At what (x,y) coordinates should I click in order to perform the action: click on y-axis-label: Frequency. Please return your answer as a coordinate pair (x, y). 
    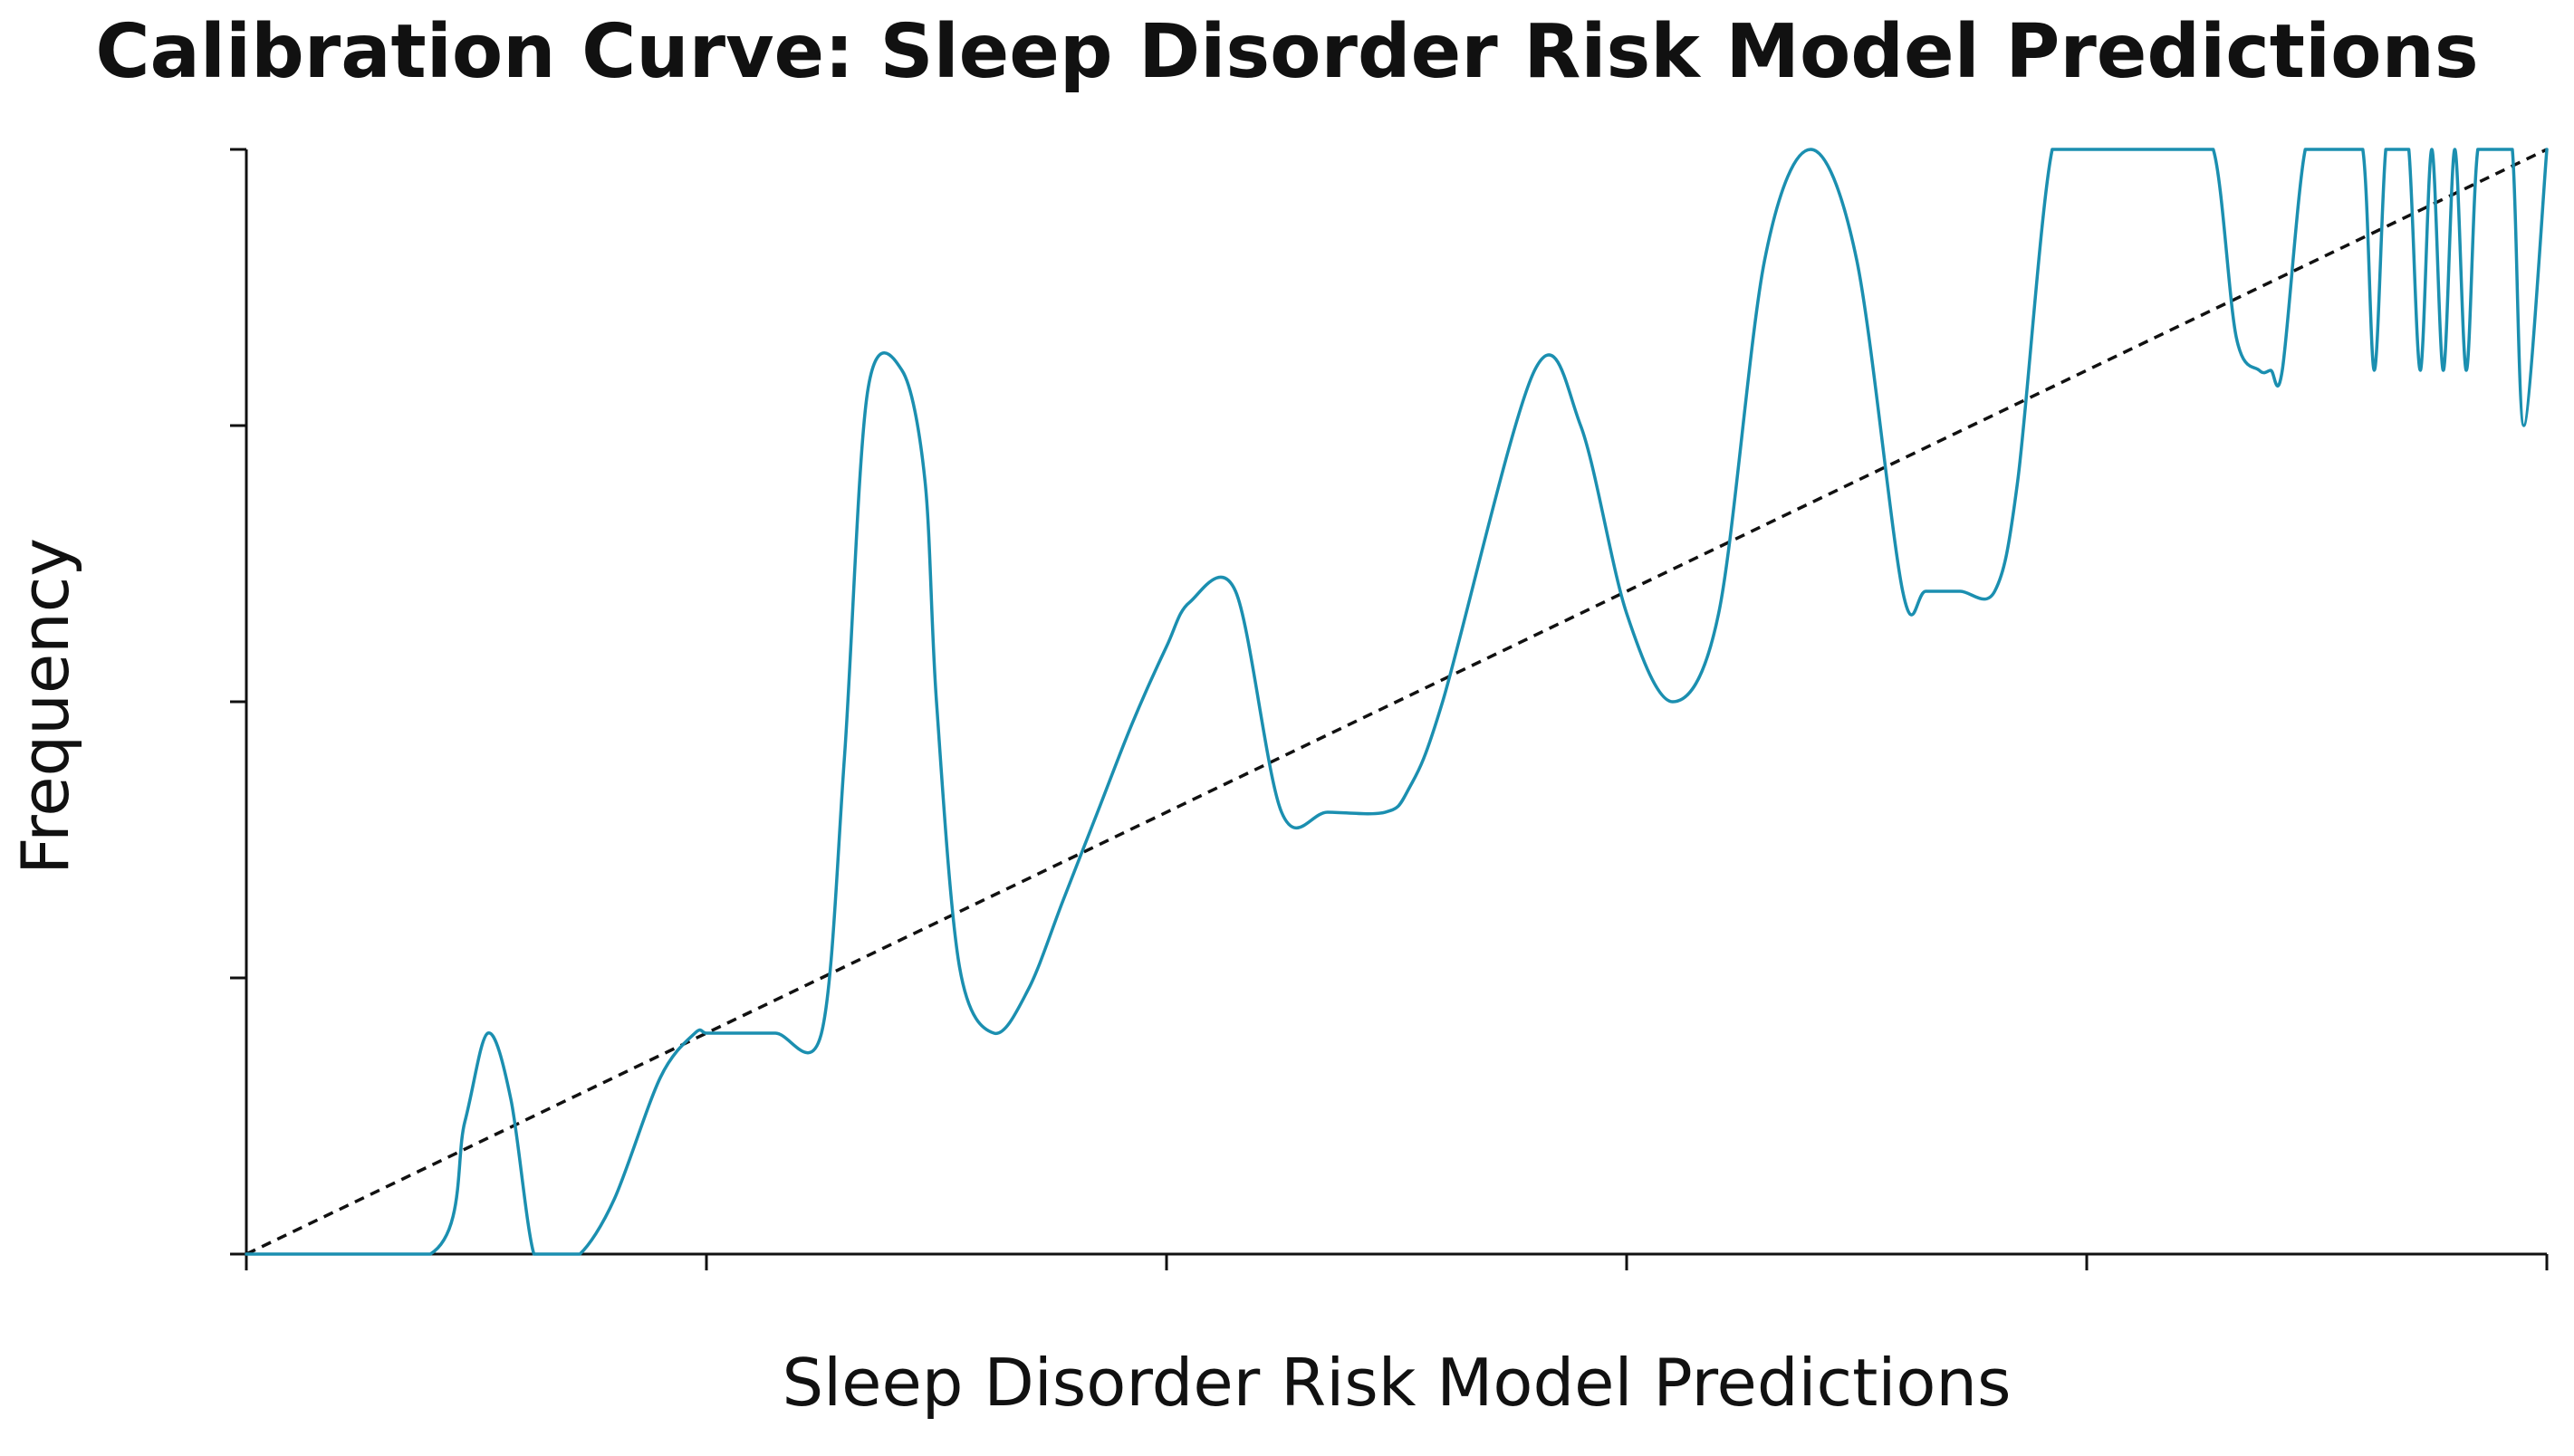
    Looking at the image, I should click on (45, 706).